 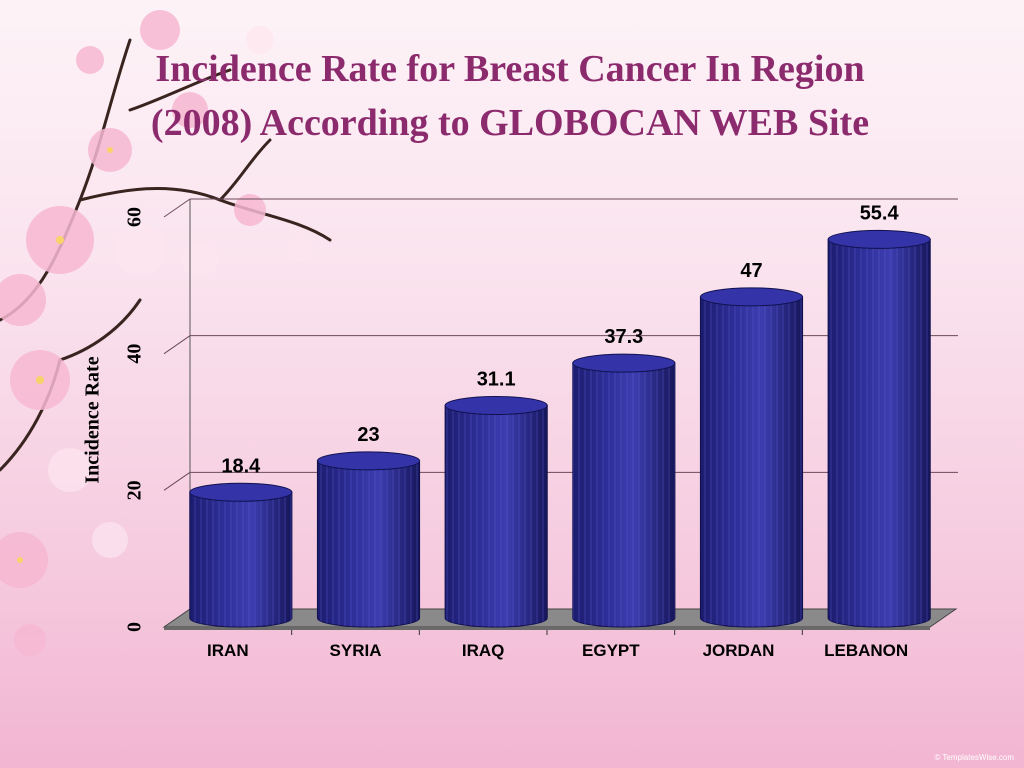 I want to click on y-tick-label: 60, so click(x=135, y=217).